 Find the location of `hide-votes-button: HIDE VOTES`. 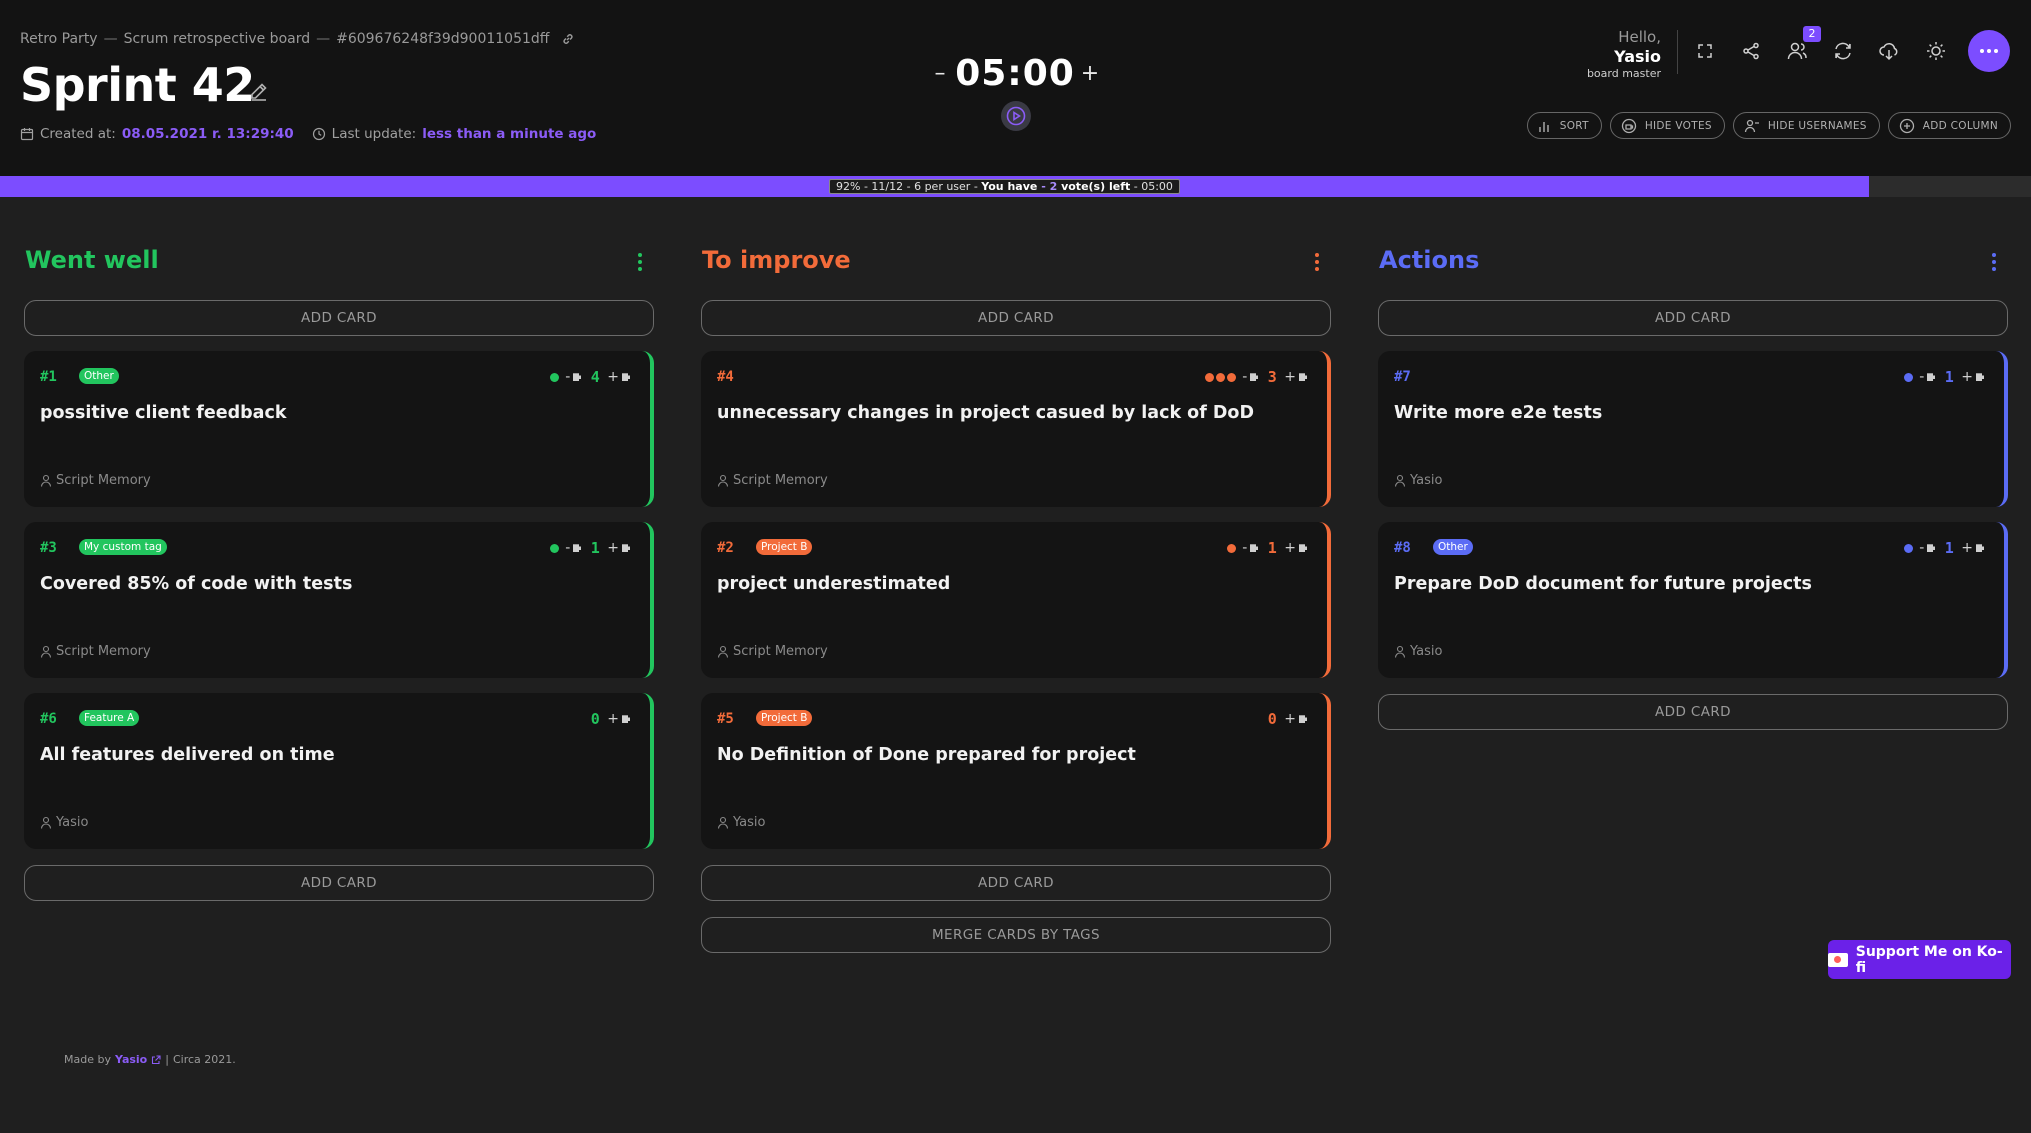

hide-votes-button: HIDE VOTES is located at coordinates (1667, 125).